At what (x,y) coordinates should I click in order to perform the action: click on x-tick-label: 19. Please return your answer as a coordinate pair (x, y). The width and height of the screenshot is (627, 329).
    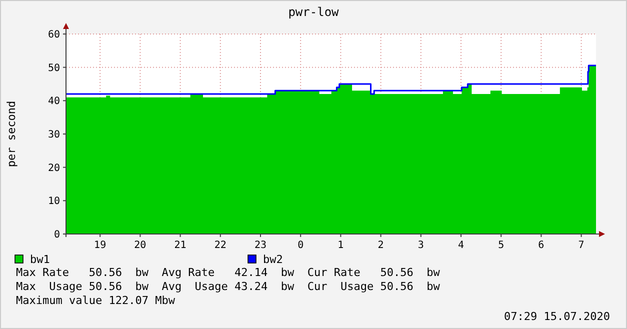
    Looking at the image, I should click on (100, 245).